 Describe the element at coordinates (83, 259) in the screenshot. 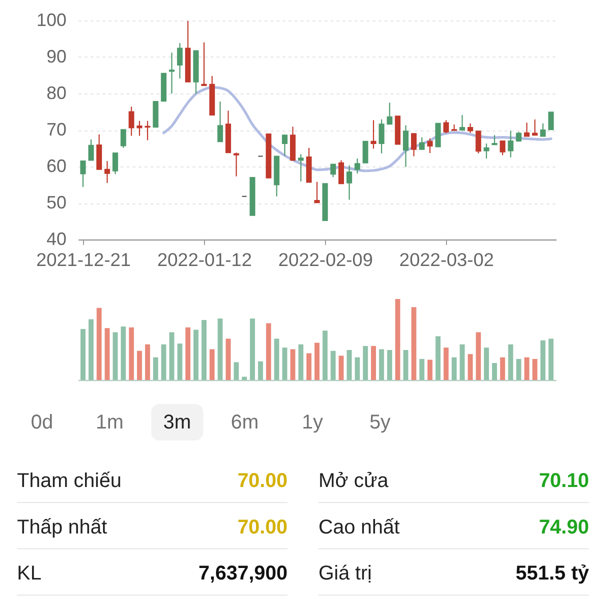

I see `x-tick-label: 2021-12-21` at that location.